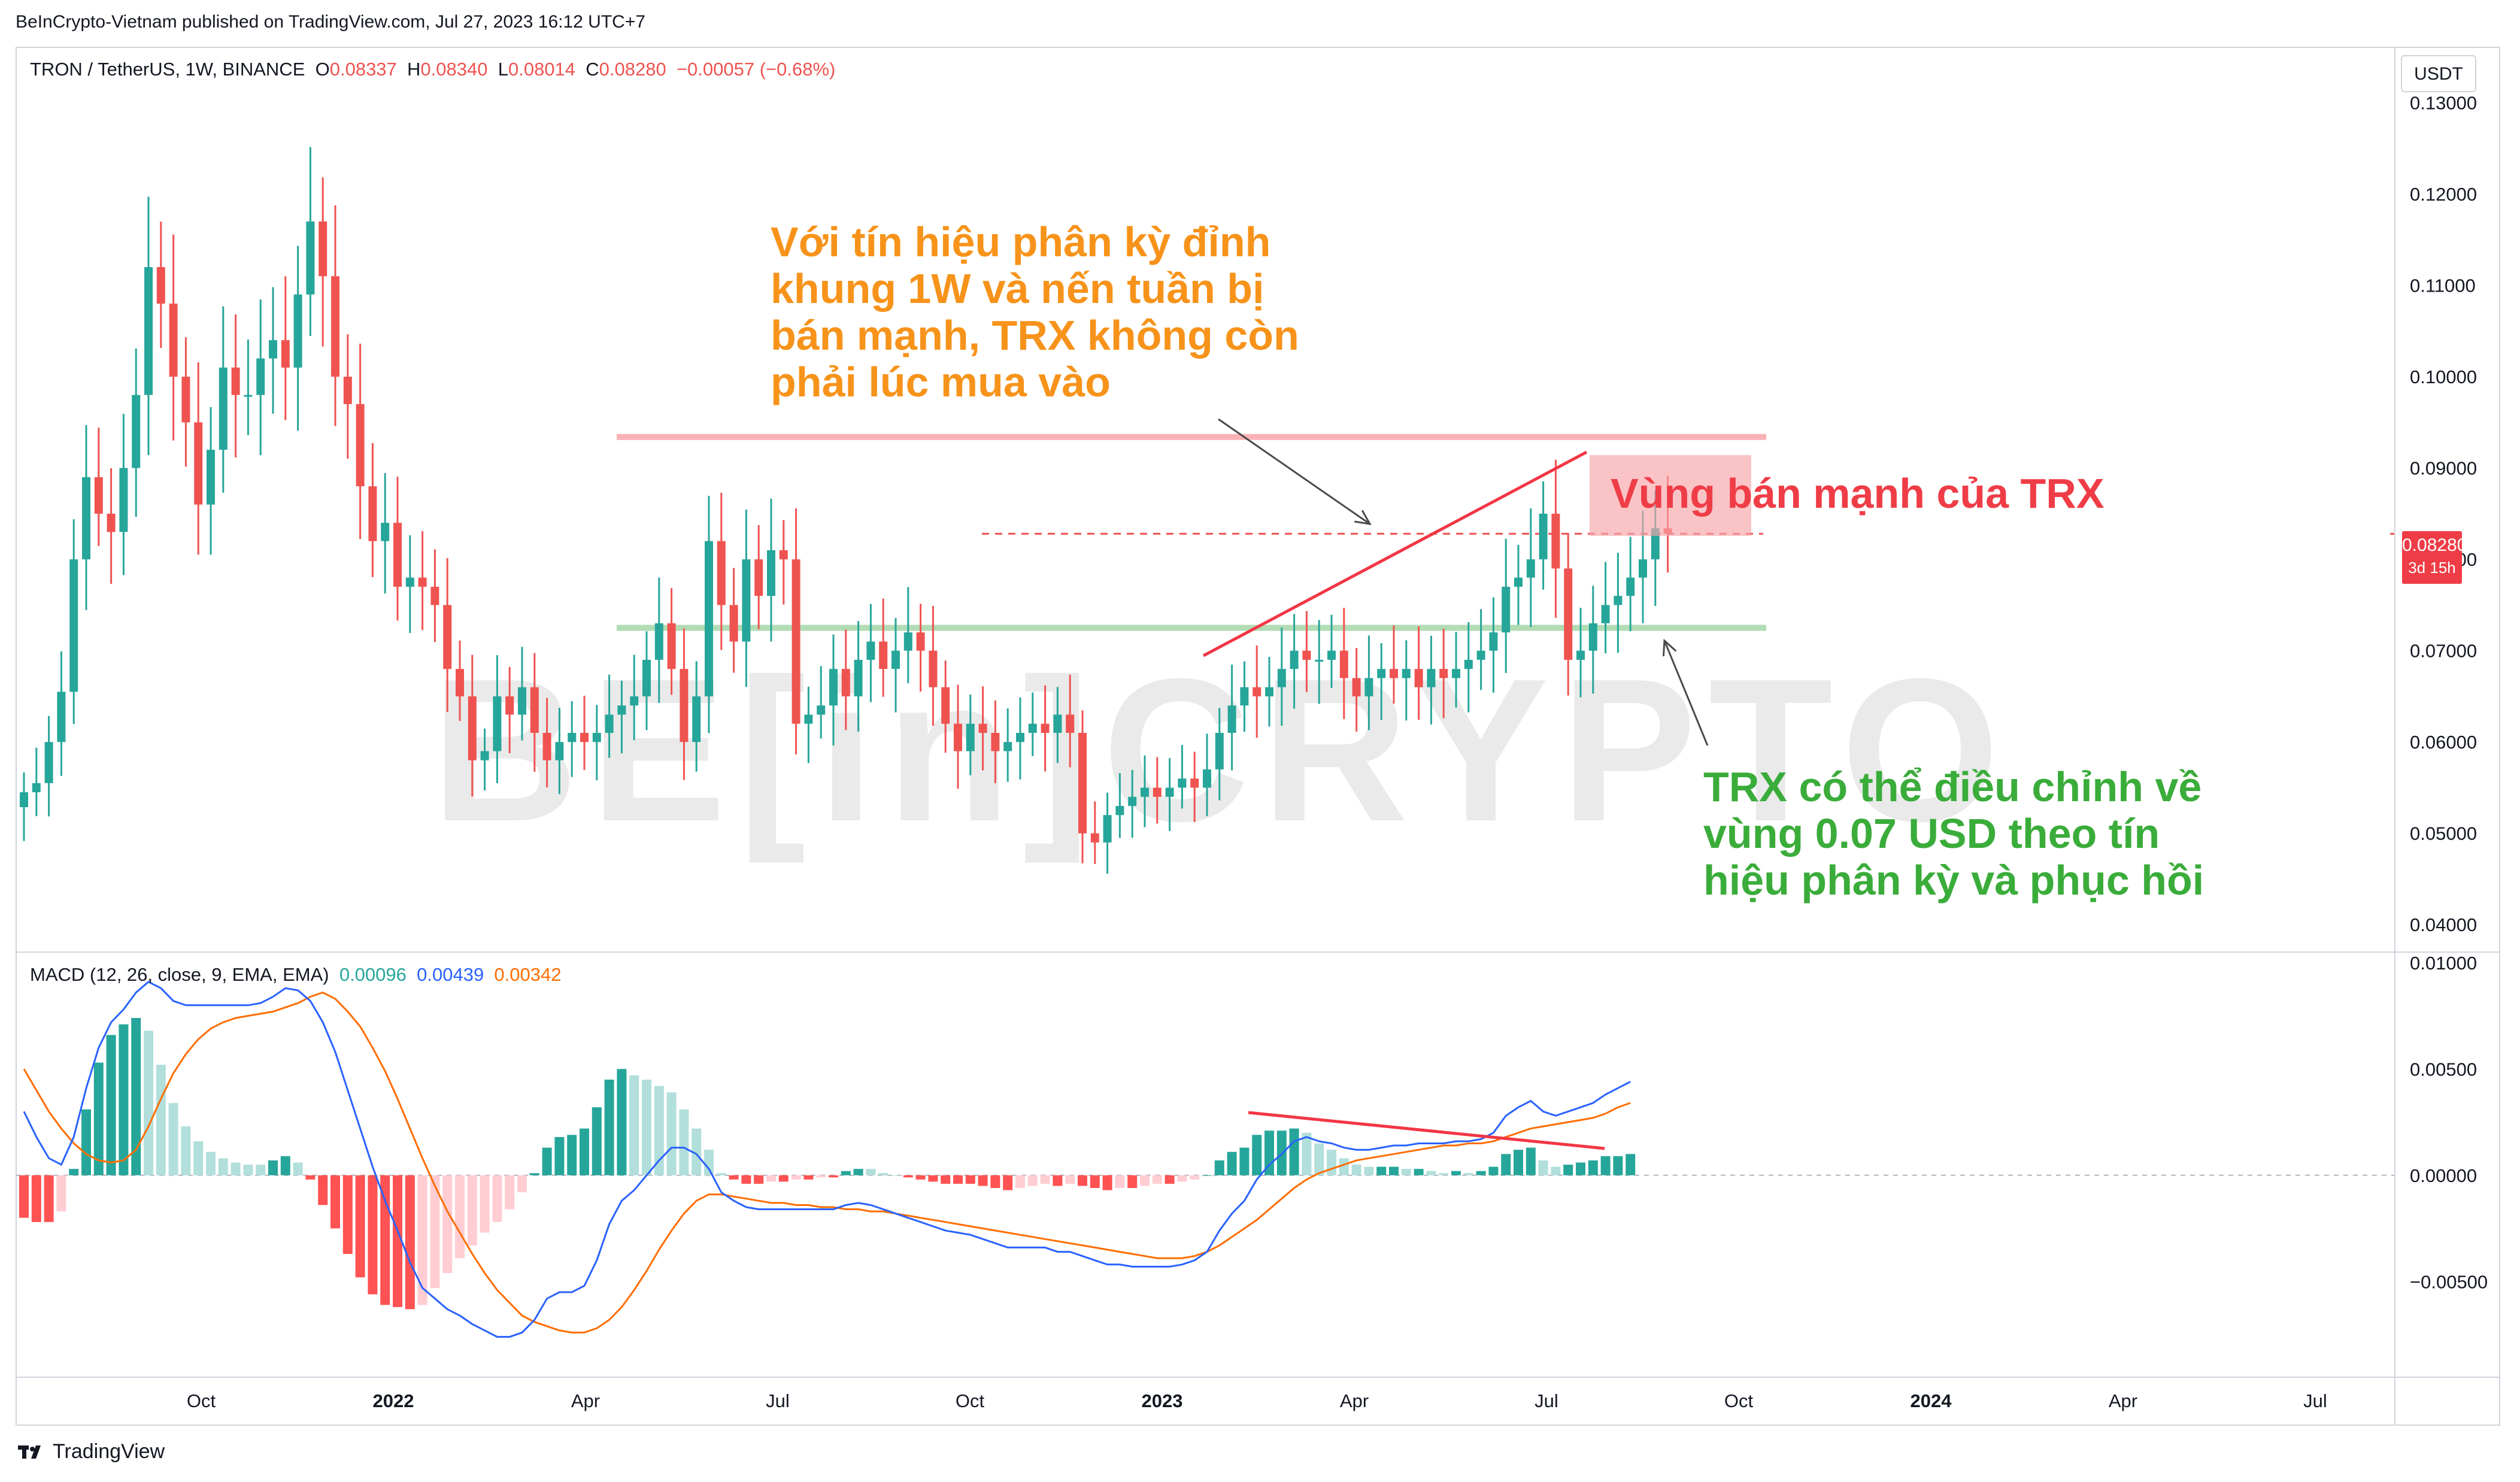  What do you see at coordinates (454, 69) in the screenshot?
I see `high-value: 0.08340` at bounding box center [454, 69].